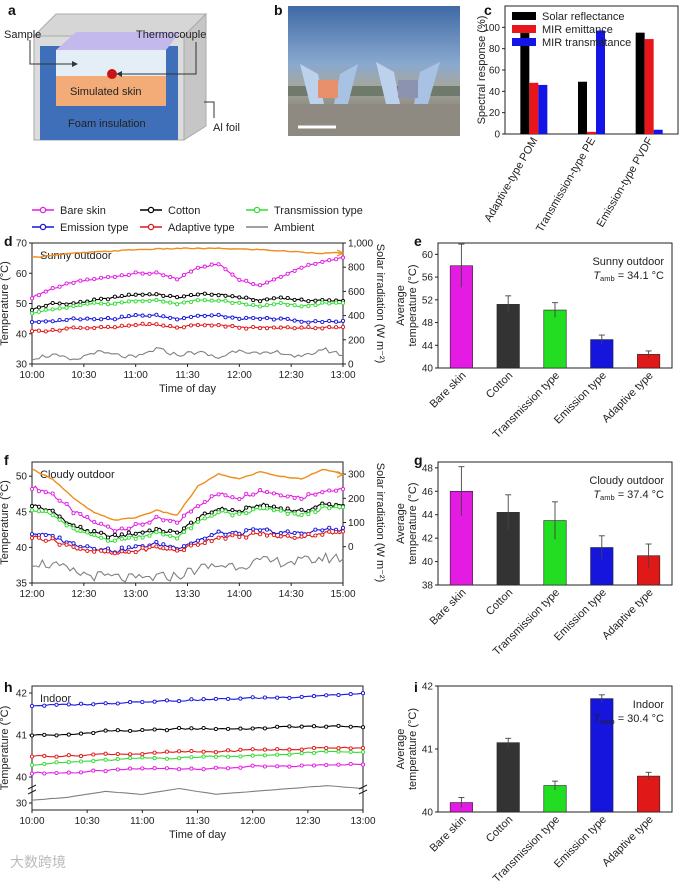  Describe the element at coordinates (583, 17) in the screenshot. I see `legend-label-solar-reflectance: Solar reflectance` at that location.